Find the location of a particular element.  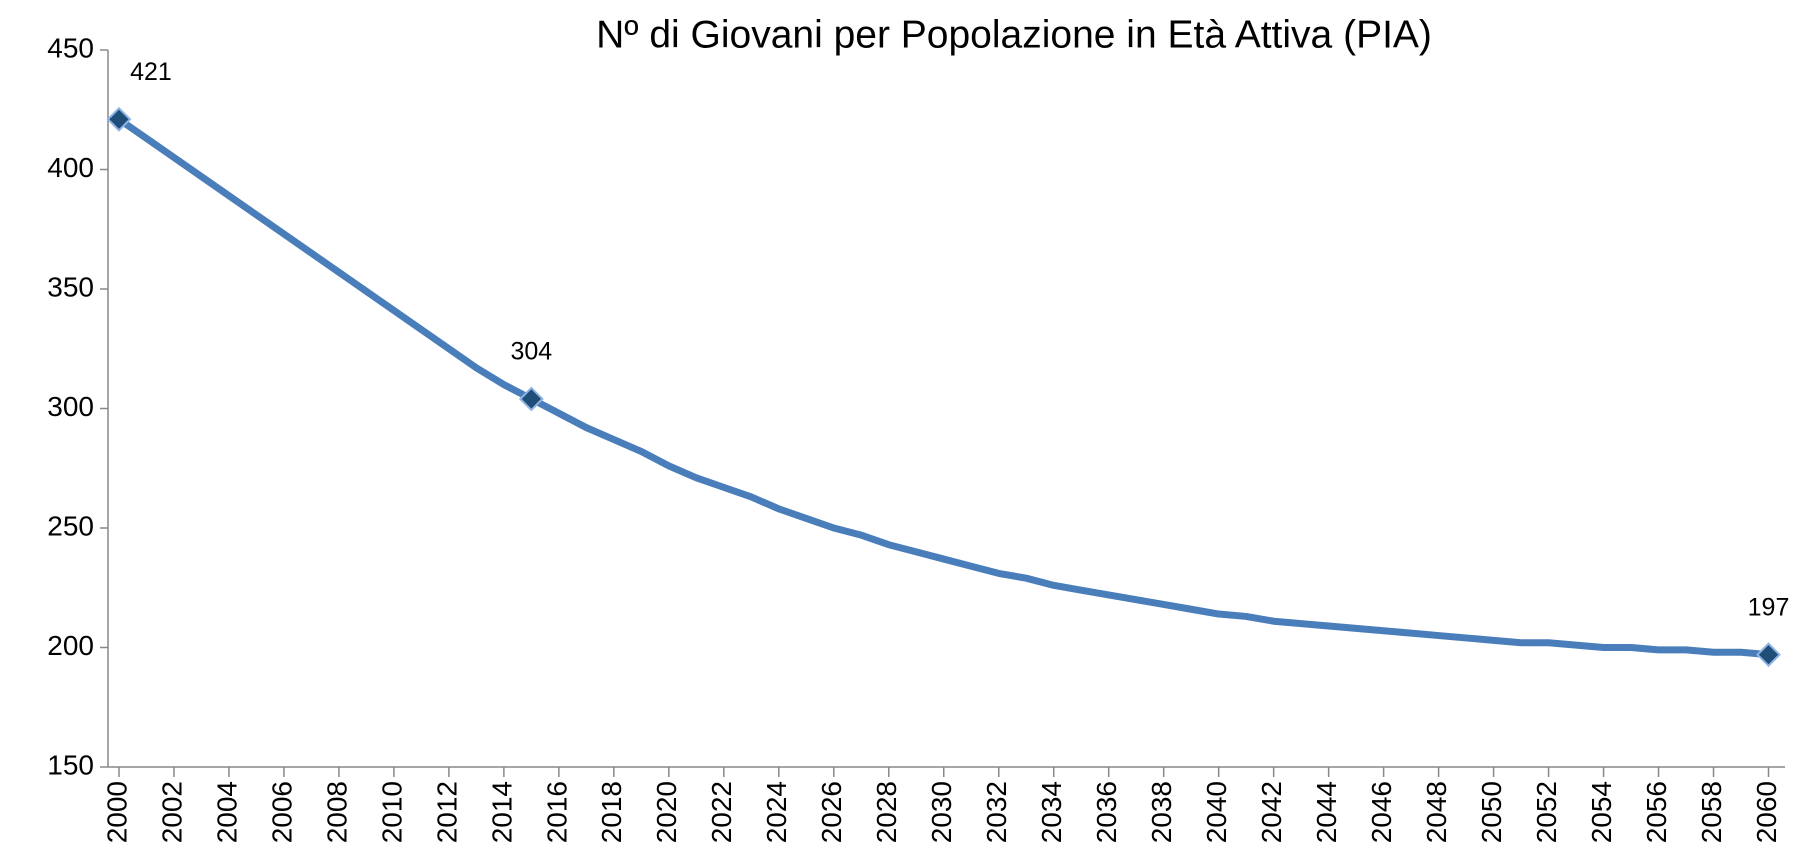

x-tick-label: 2024 is located at coordinates (776, 812).